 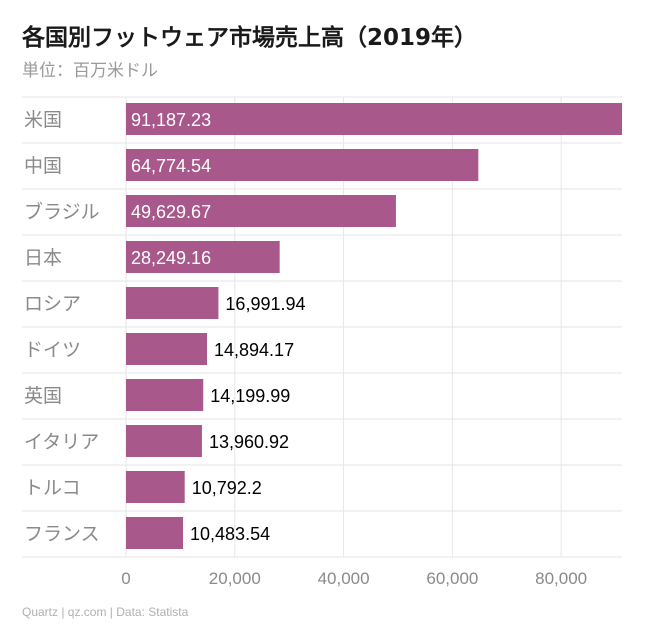 What do you see at coordinates (452, 578) in the screenshot?
I see `x-tick-label: 60,000` at bounding box center [452, 578].